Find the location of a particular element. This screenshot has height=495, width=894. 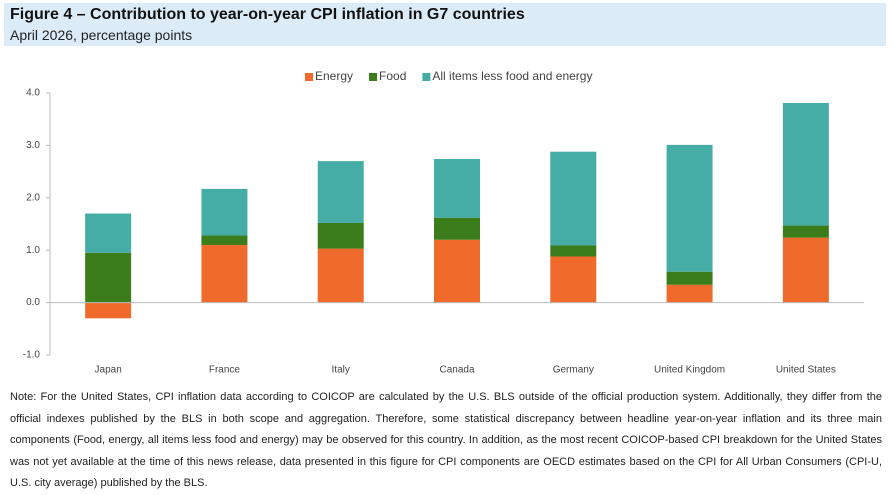

x-tick-label: Germany is located at coordinates (573, 370).